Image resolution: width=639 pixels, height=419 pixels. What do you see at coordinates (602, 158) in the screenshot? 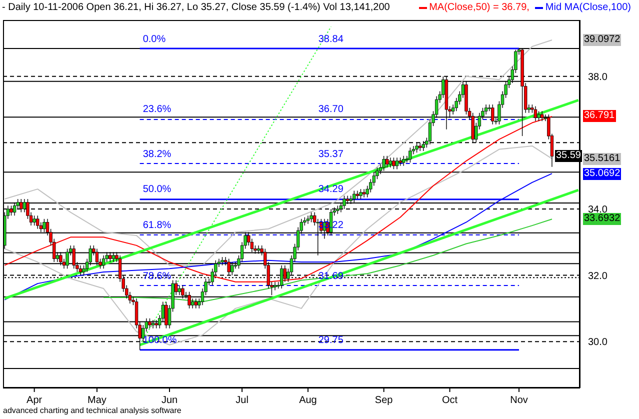
I see `annotation: 35.5161` at bounding box center [602, 158].